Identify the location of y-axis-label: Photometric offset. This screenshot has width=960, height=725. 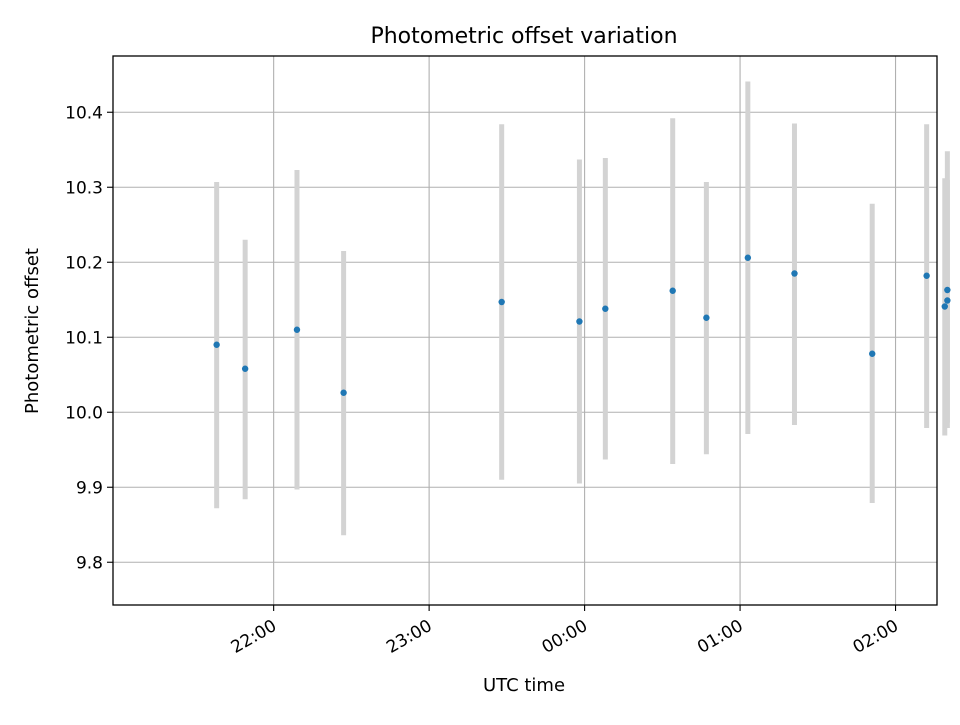
(32, 331).